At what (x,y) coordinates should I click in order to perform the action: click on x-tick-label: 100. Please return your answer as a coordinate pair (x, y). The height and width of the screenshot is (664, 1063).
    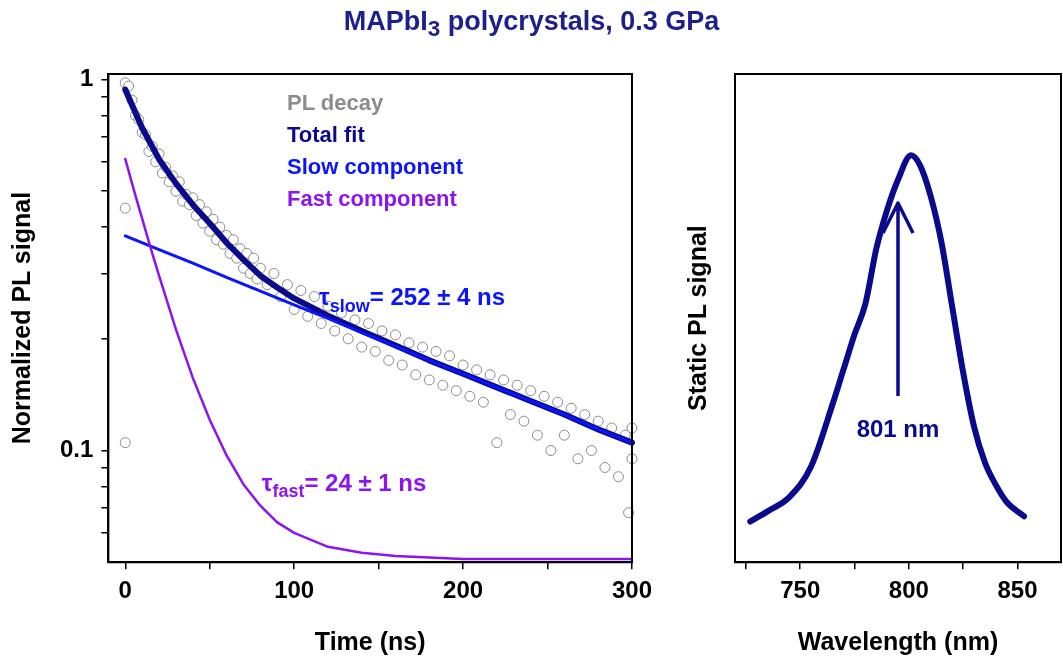
    Looking at the image, I should click on (294, 590).